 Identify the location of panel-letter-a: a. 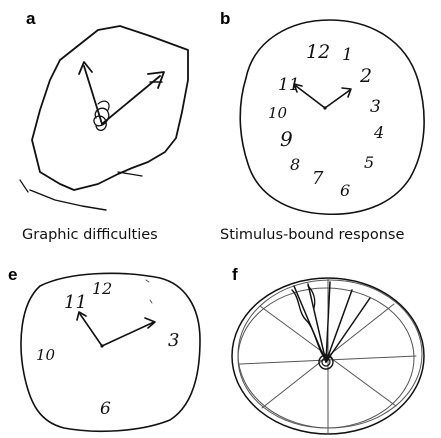
(31, 18).